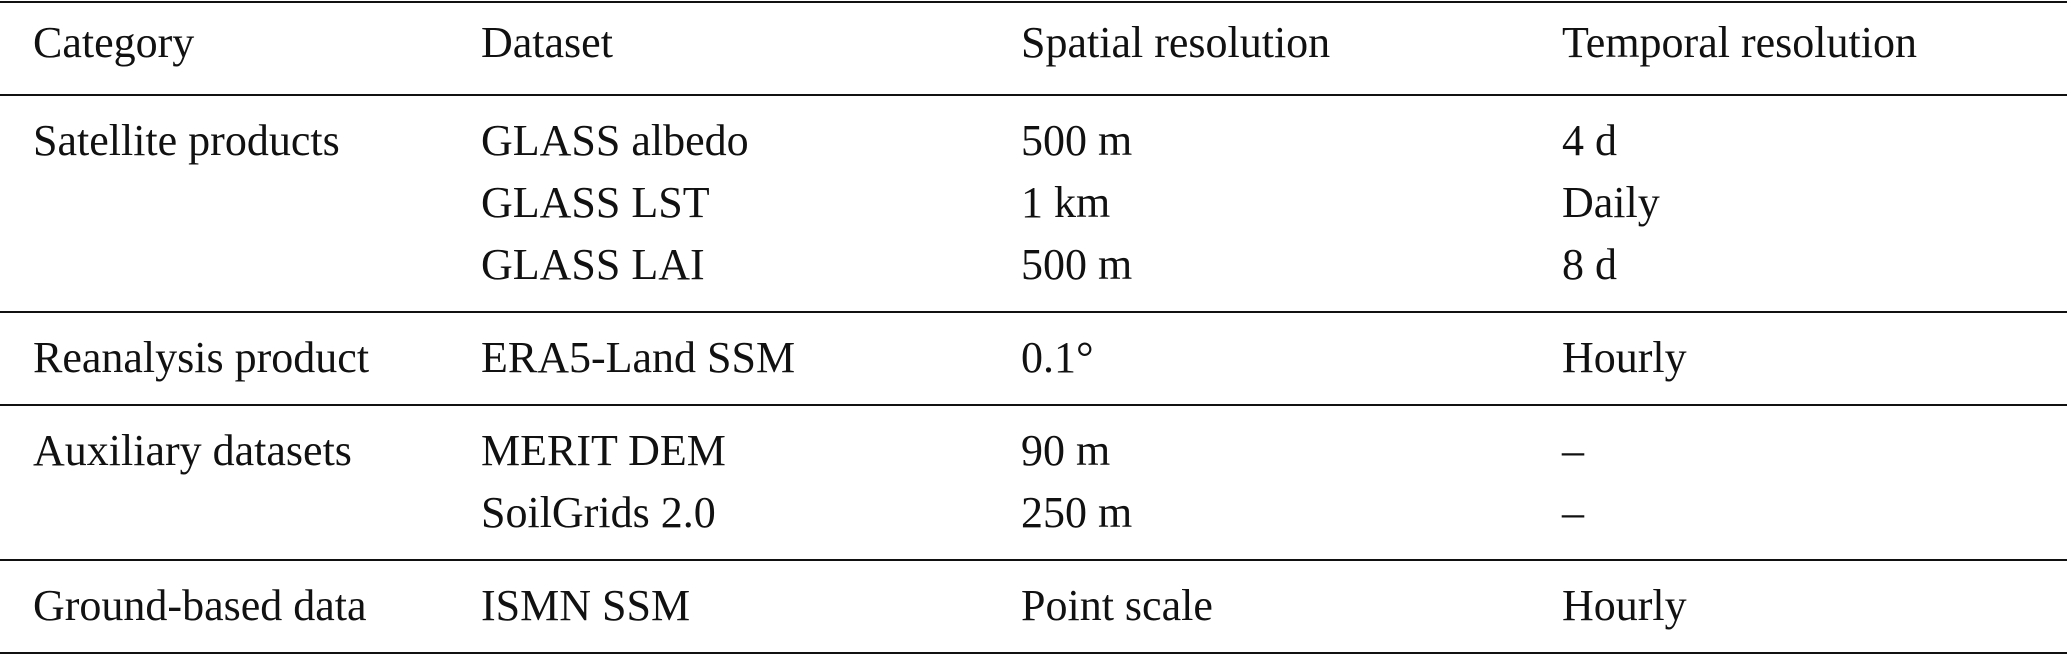  Describe the element at coordinates (547, 42) in the screenshot. I see `header-cell: Dataset` at that location.